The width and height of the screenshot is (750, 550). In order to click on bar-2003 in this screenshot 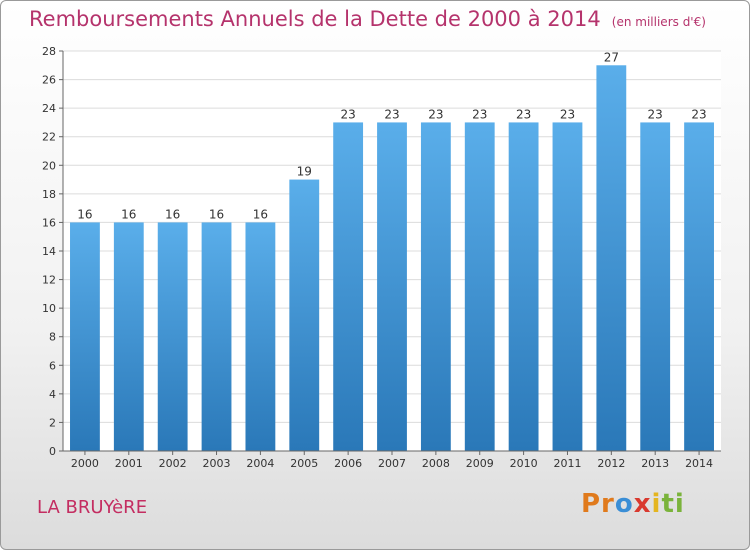, I will do `click(216, 336)`.